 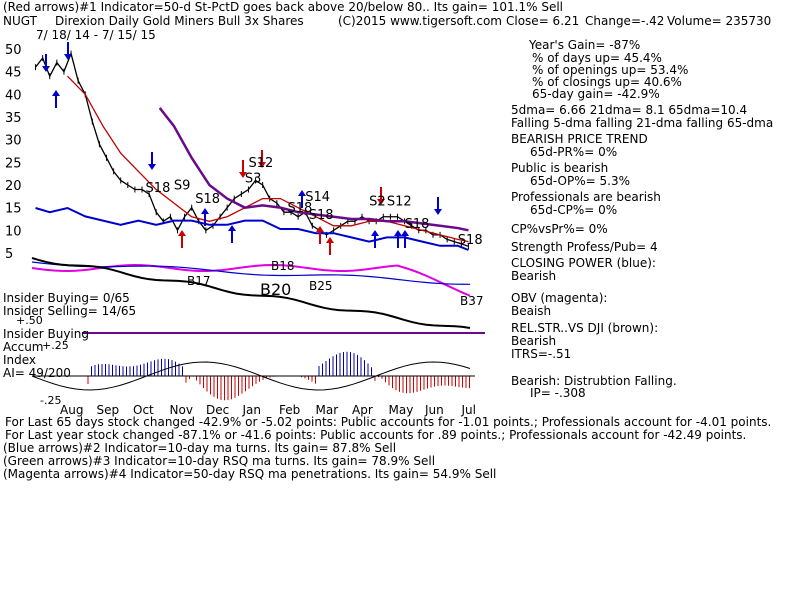 What do you see at coordinates (531, 311) in the screenshot?
I see `obv-value: Beaish` at bounding box center [531, 311].